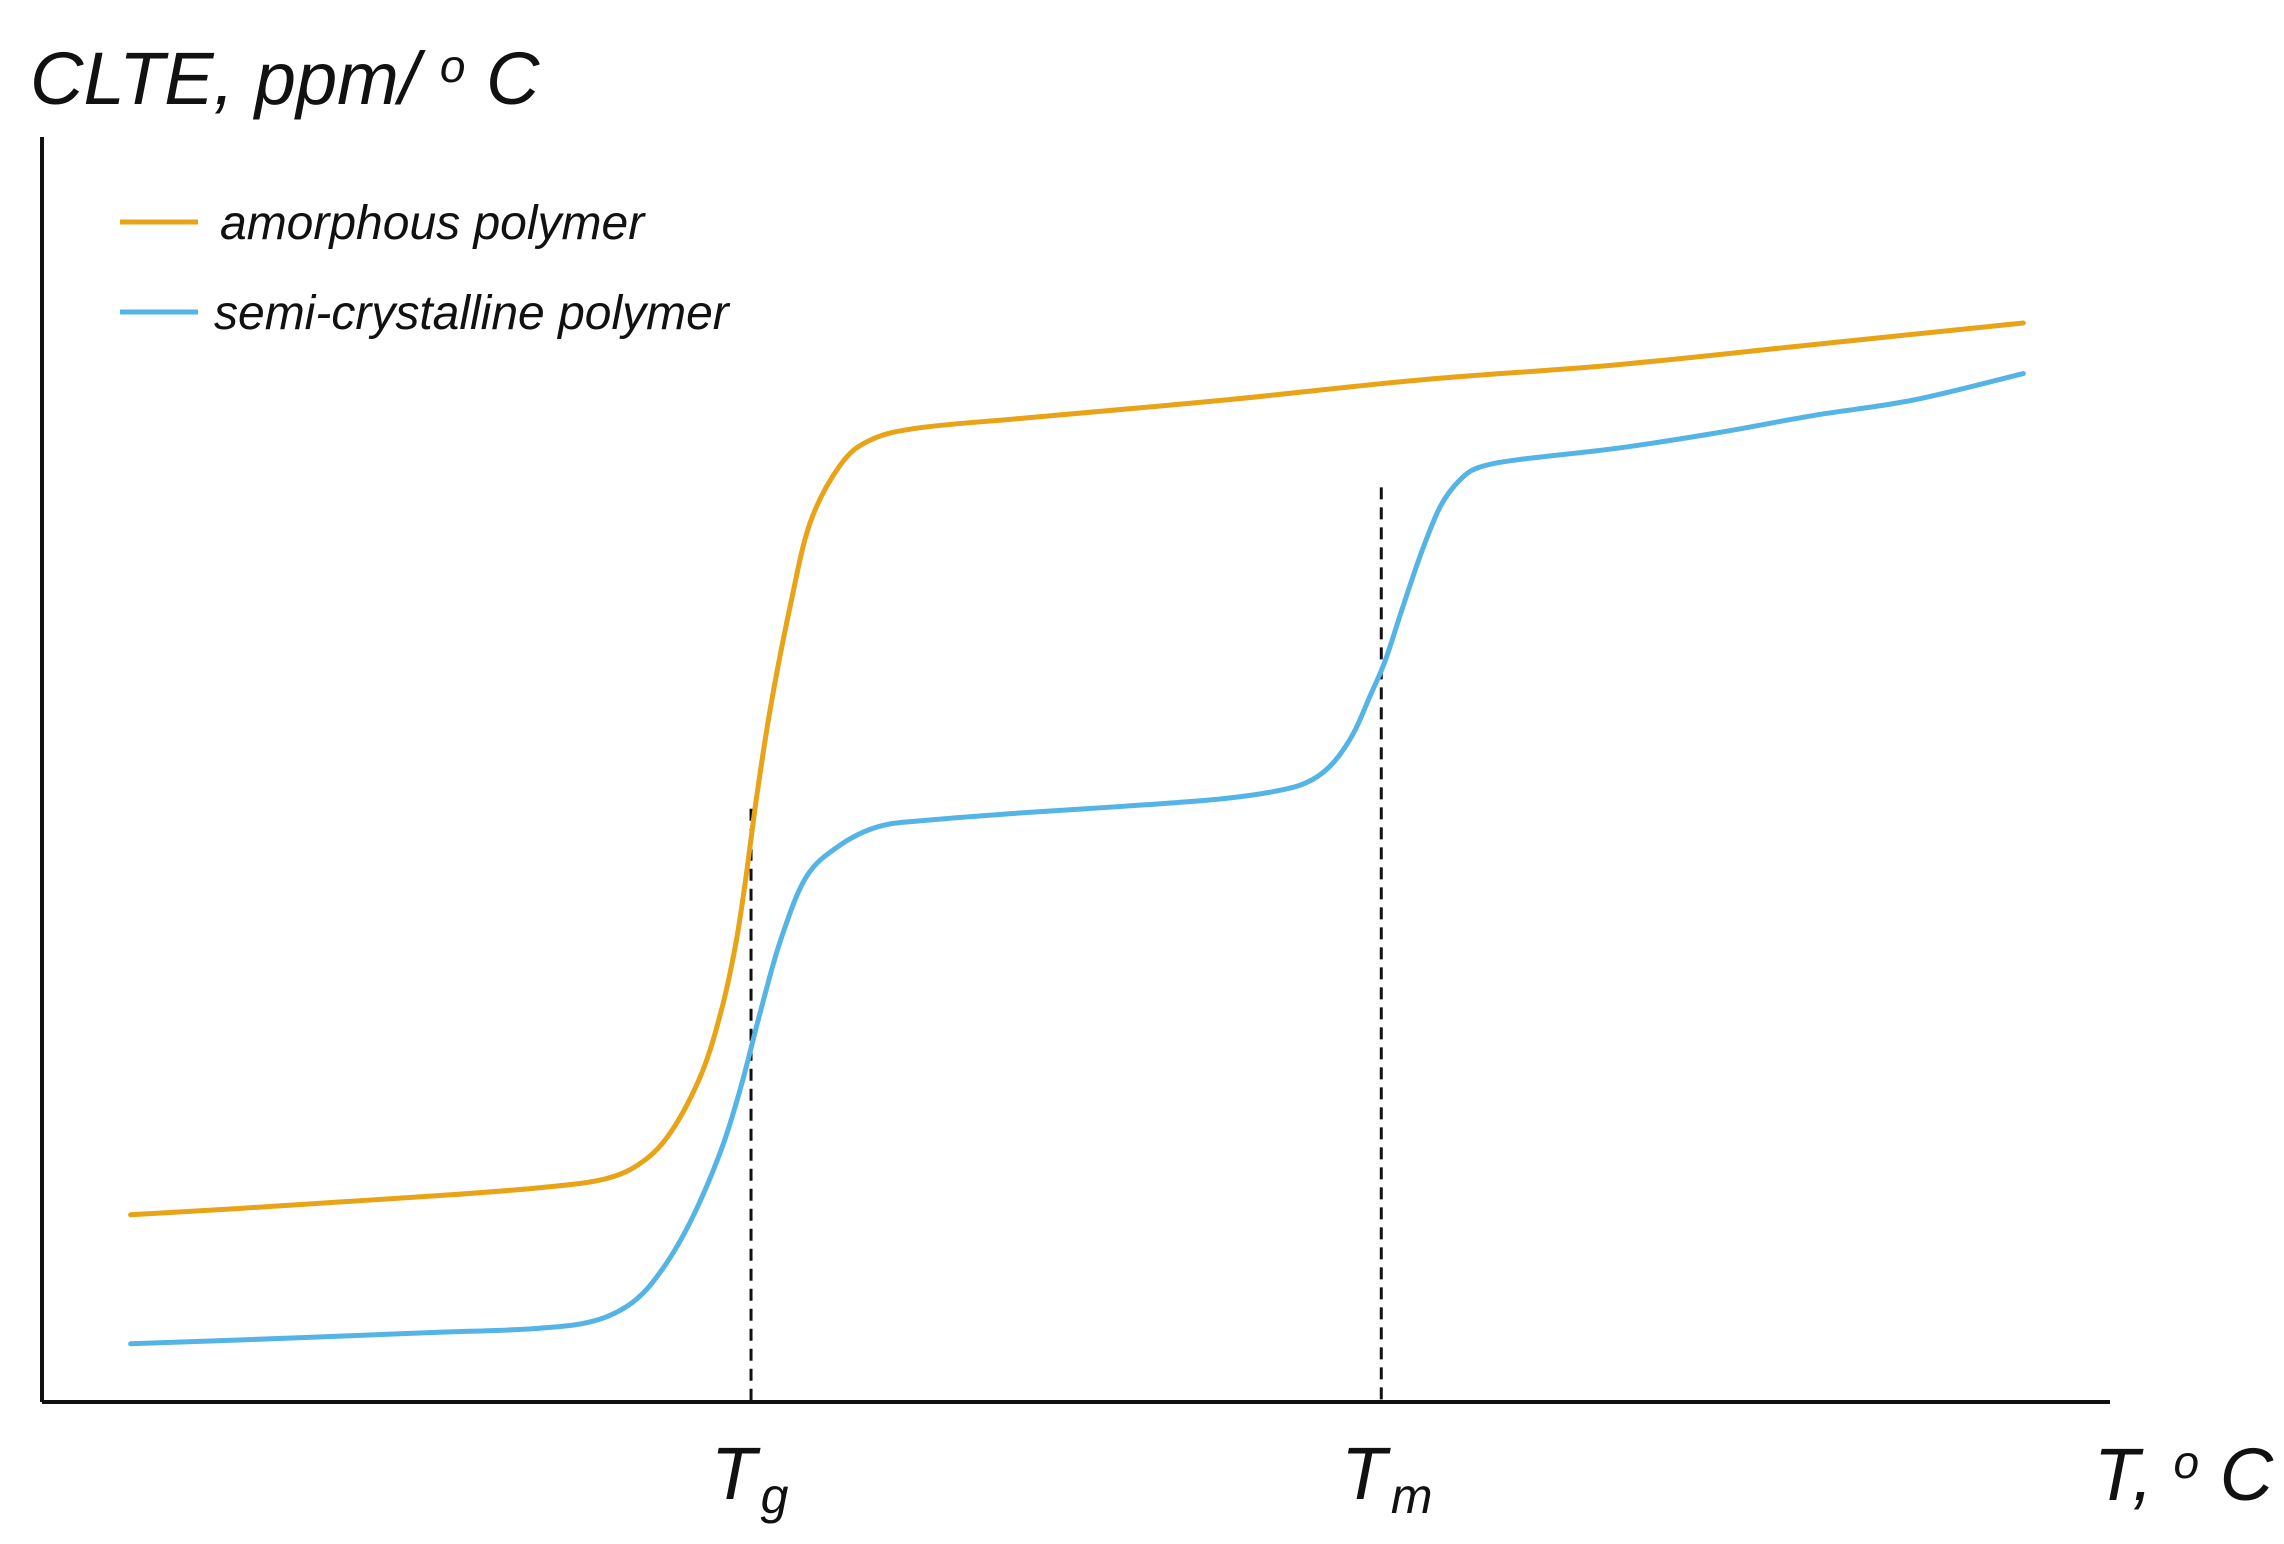  I want to click on x-axis-label-degree: o, so click(2187, 1462).